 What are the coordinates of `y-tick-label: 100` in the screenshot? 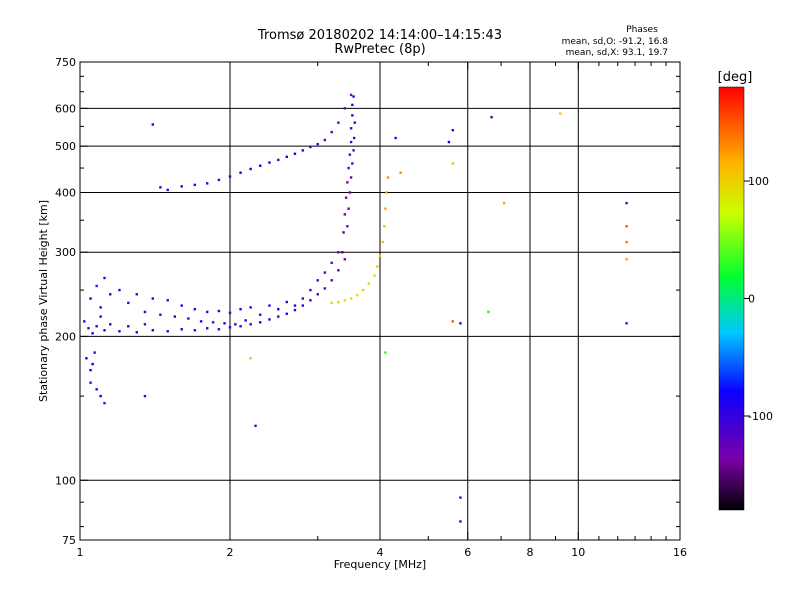 It's located at (65, 480).